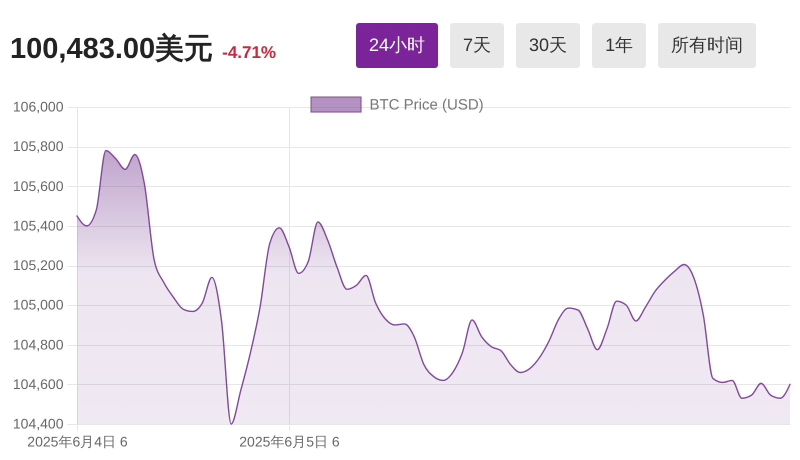 The height and width of the screenshot is (460, 800). I want to click on x-tick-label: 2025年6月4日 6, so click(77, 442).